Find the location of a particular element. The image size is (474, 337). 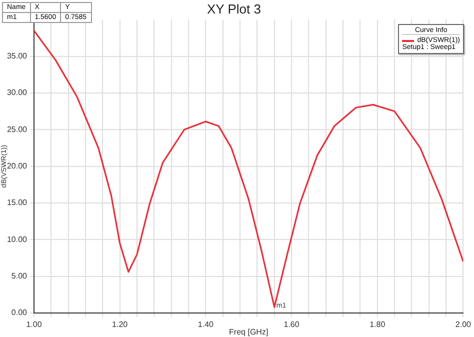

x-tick-label: 1.40 is located at coordinates (206, 325).